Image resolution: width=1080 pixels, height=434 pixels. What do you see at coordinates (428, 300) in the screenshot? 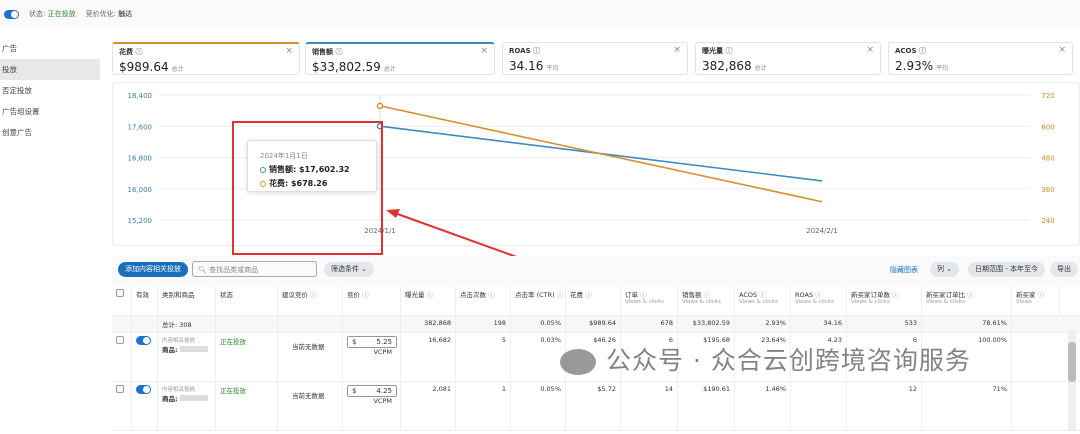
I see `column-header: 曝光量 ⓘ` at bounding box center [428, 300].